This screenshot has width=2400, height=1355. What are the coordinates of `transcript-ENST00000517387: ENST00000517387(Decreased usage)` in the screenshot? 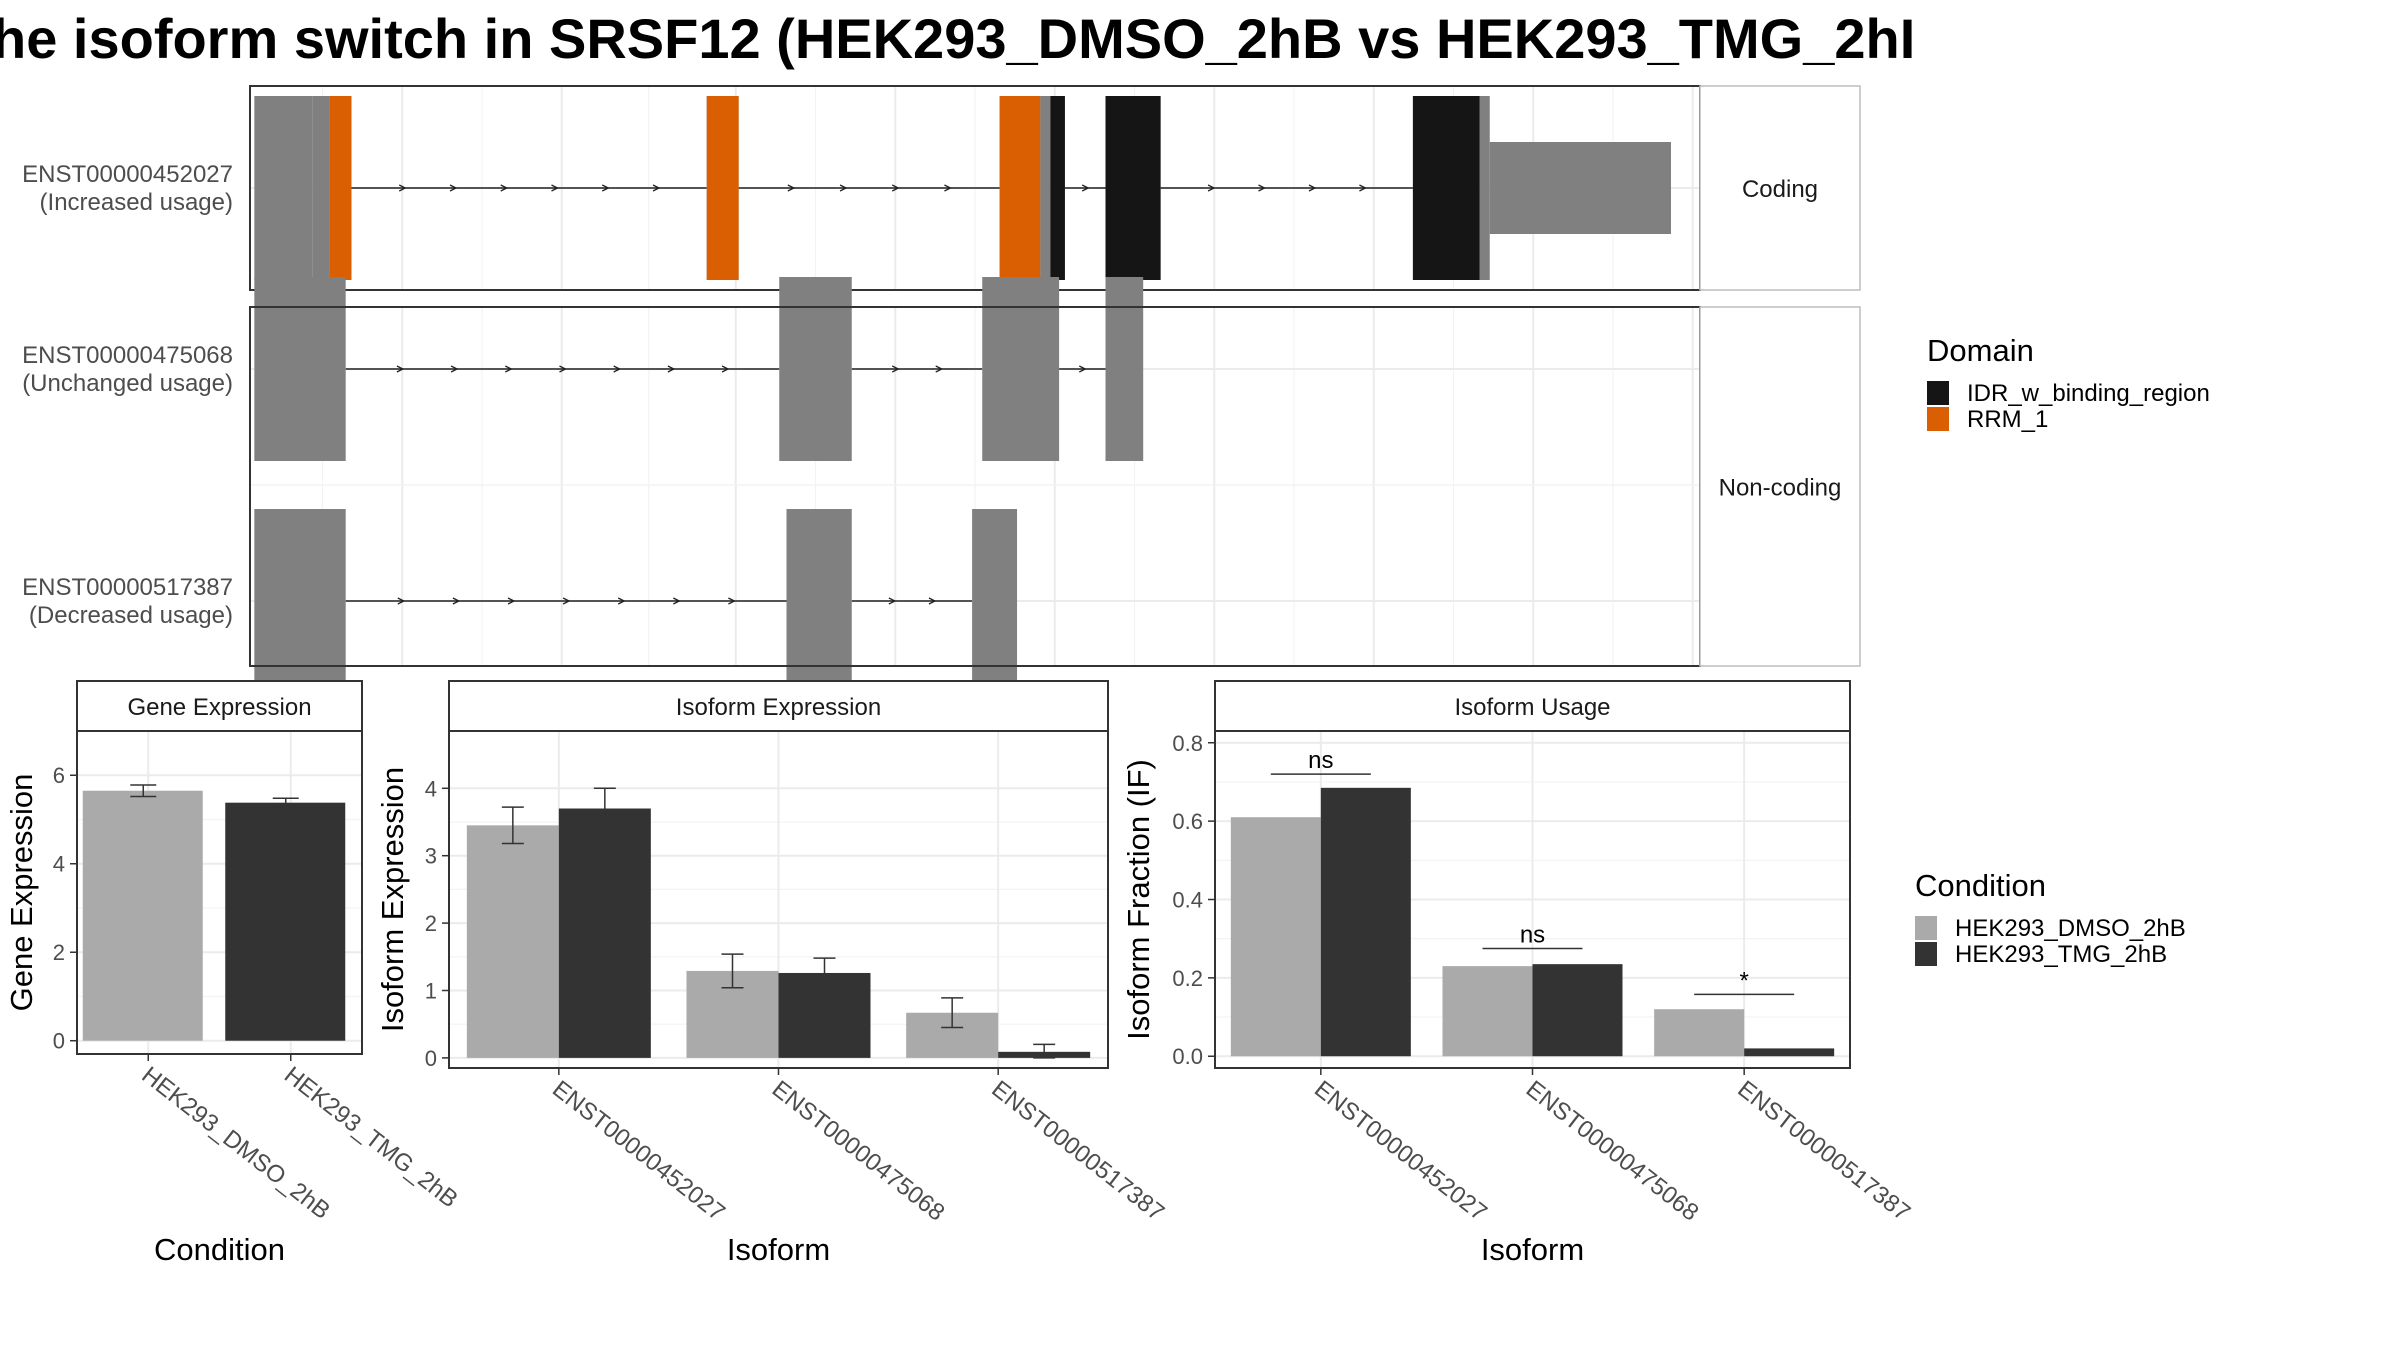 It's located at (520, 601).